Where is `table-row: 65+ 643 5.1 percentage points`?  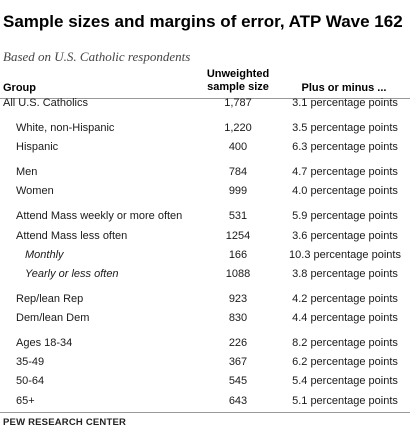 table-row: 65+ 643 5.1 percentage points is located at coordinates (205, 401).